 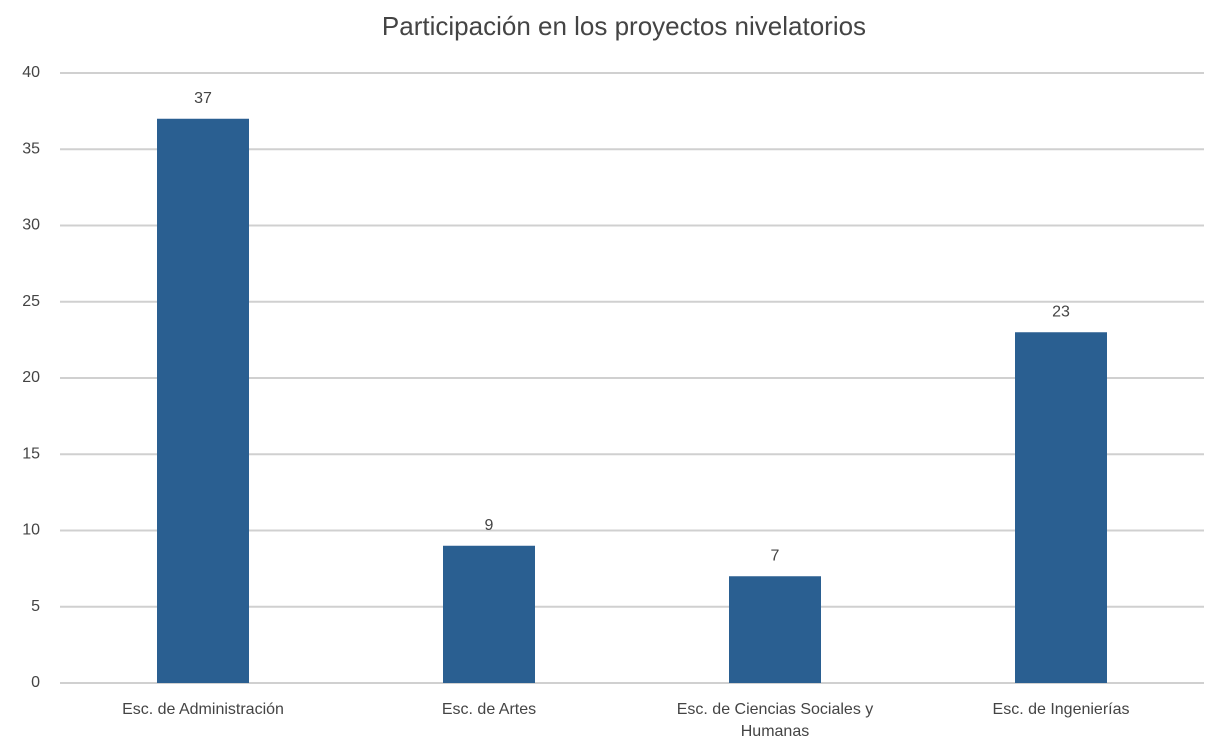 I want to click on y-tick-label: 40, so click(x=31, y=72).